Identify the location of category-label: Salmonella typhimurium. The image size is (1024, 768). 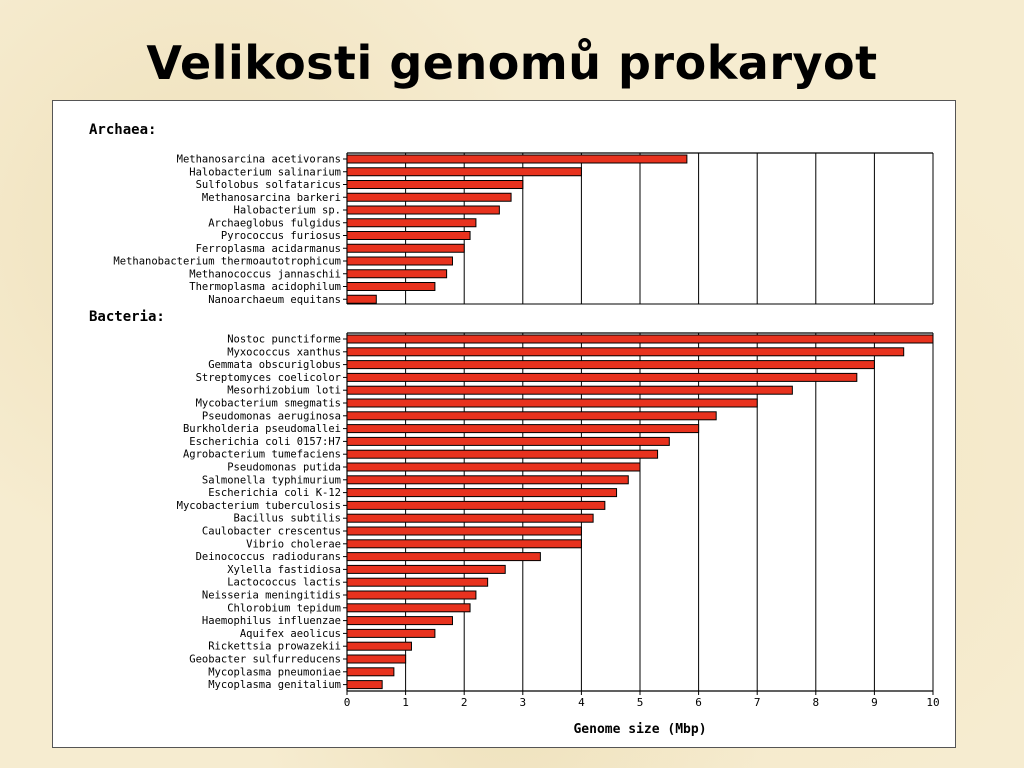
(271, 480).